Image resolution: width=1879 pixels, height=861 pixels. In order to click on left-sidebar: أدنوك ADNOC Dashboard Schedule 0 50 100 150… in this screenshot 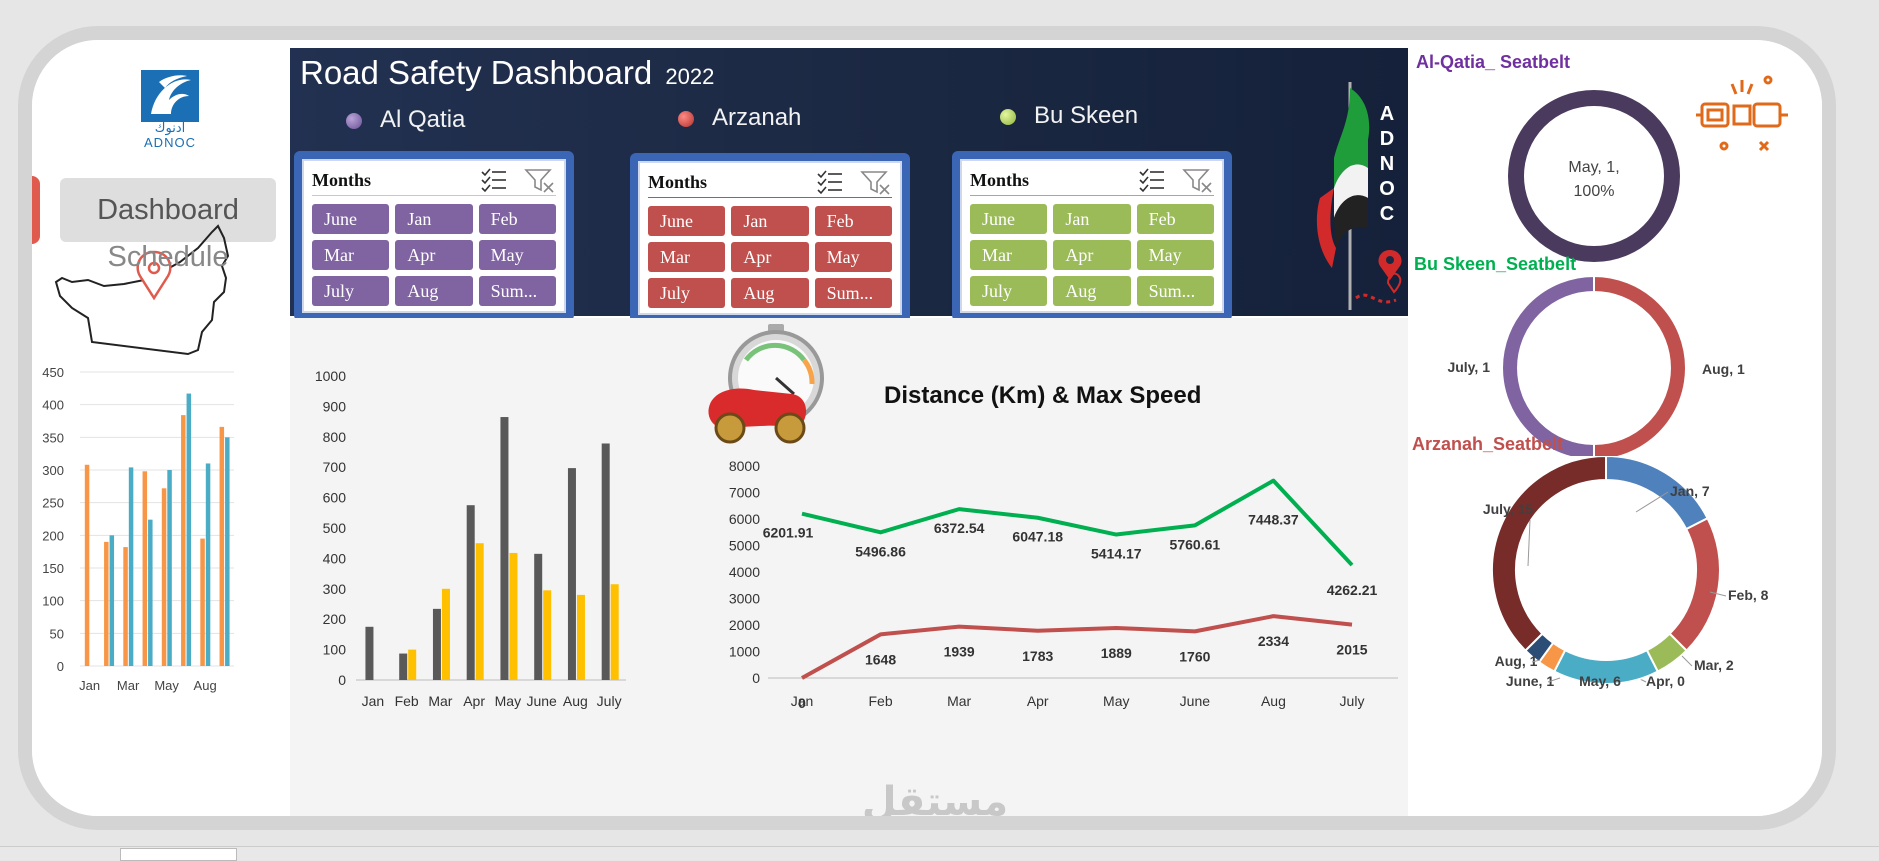, I will do `click(160, 428)`.